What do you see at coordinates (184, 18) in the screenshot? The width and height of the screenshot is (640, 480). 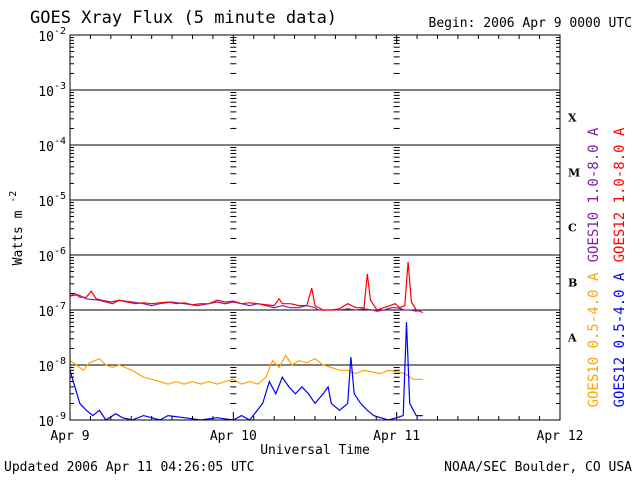 I see `chart-title: GOES Xray Flux (5 minute data)` at bounding box center [184, 18].